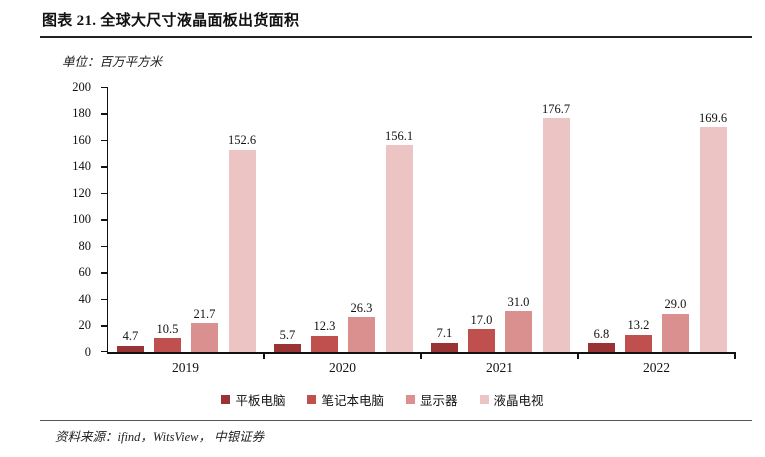 The width and height of the screenshot is (765, 457). What do you see at coordinates (518, 301) in the screenshot?
I see `bar-value-label: 31.0` at bounding box center [518, 301].